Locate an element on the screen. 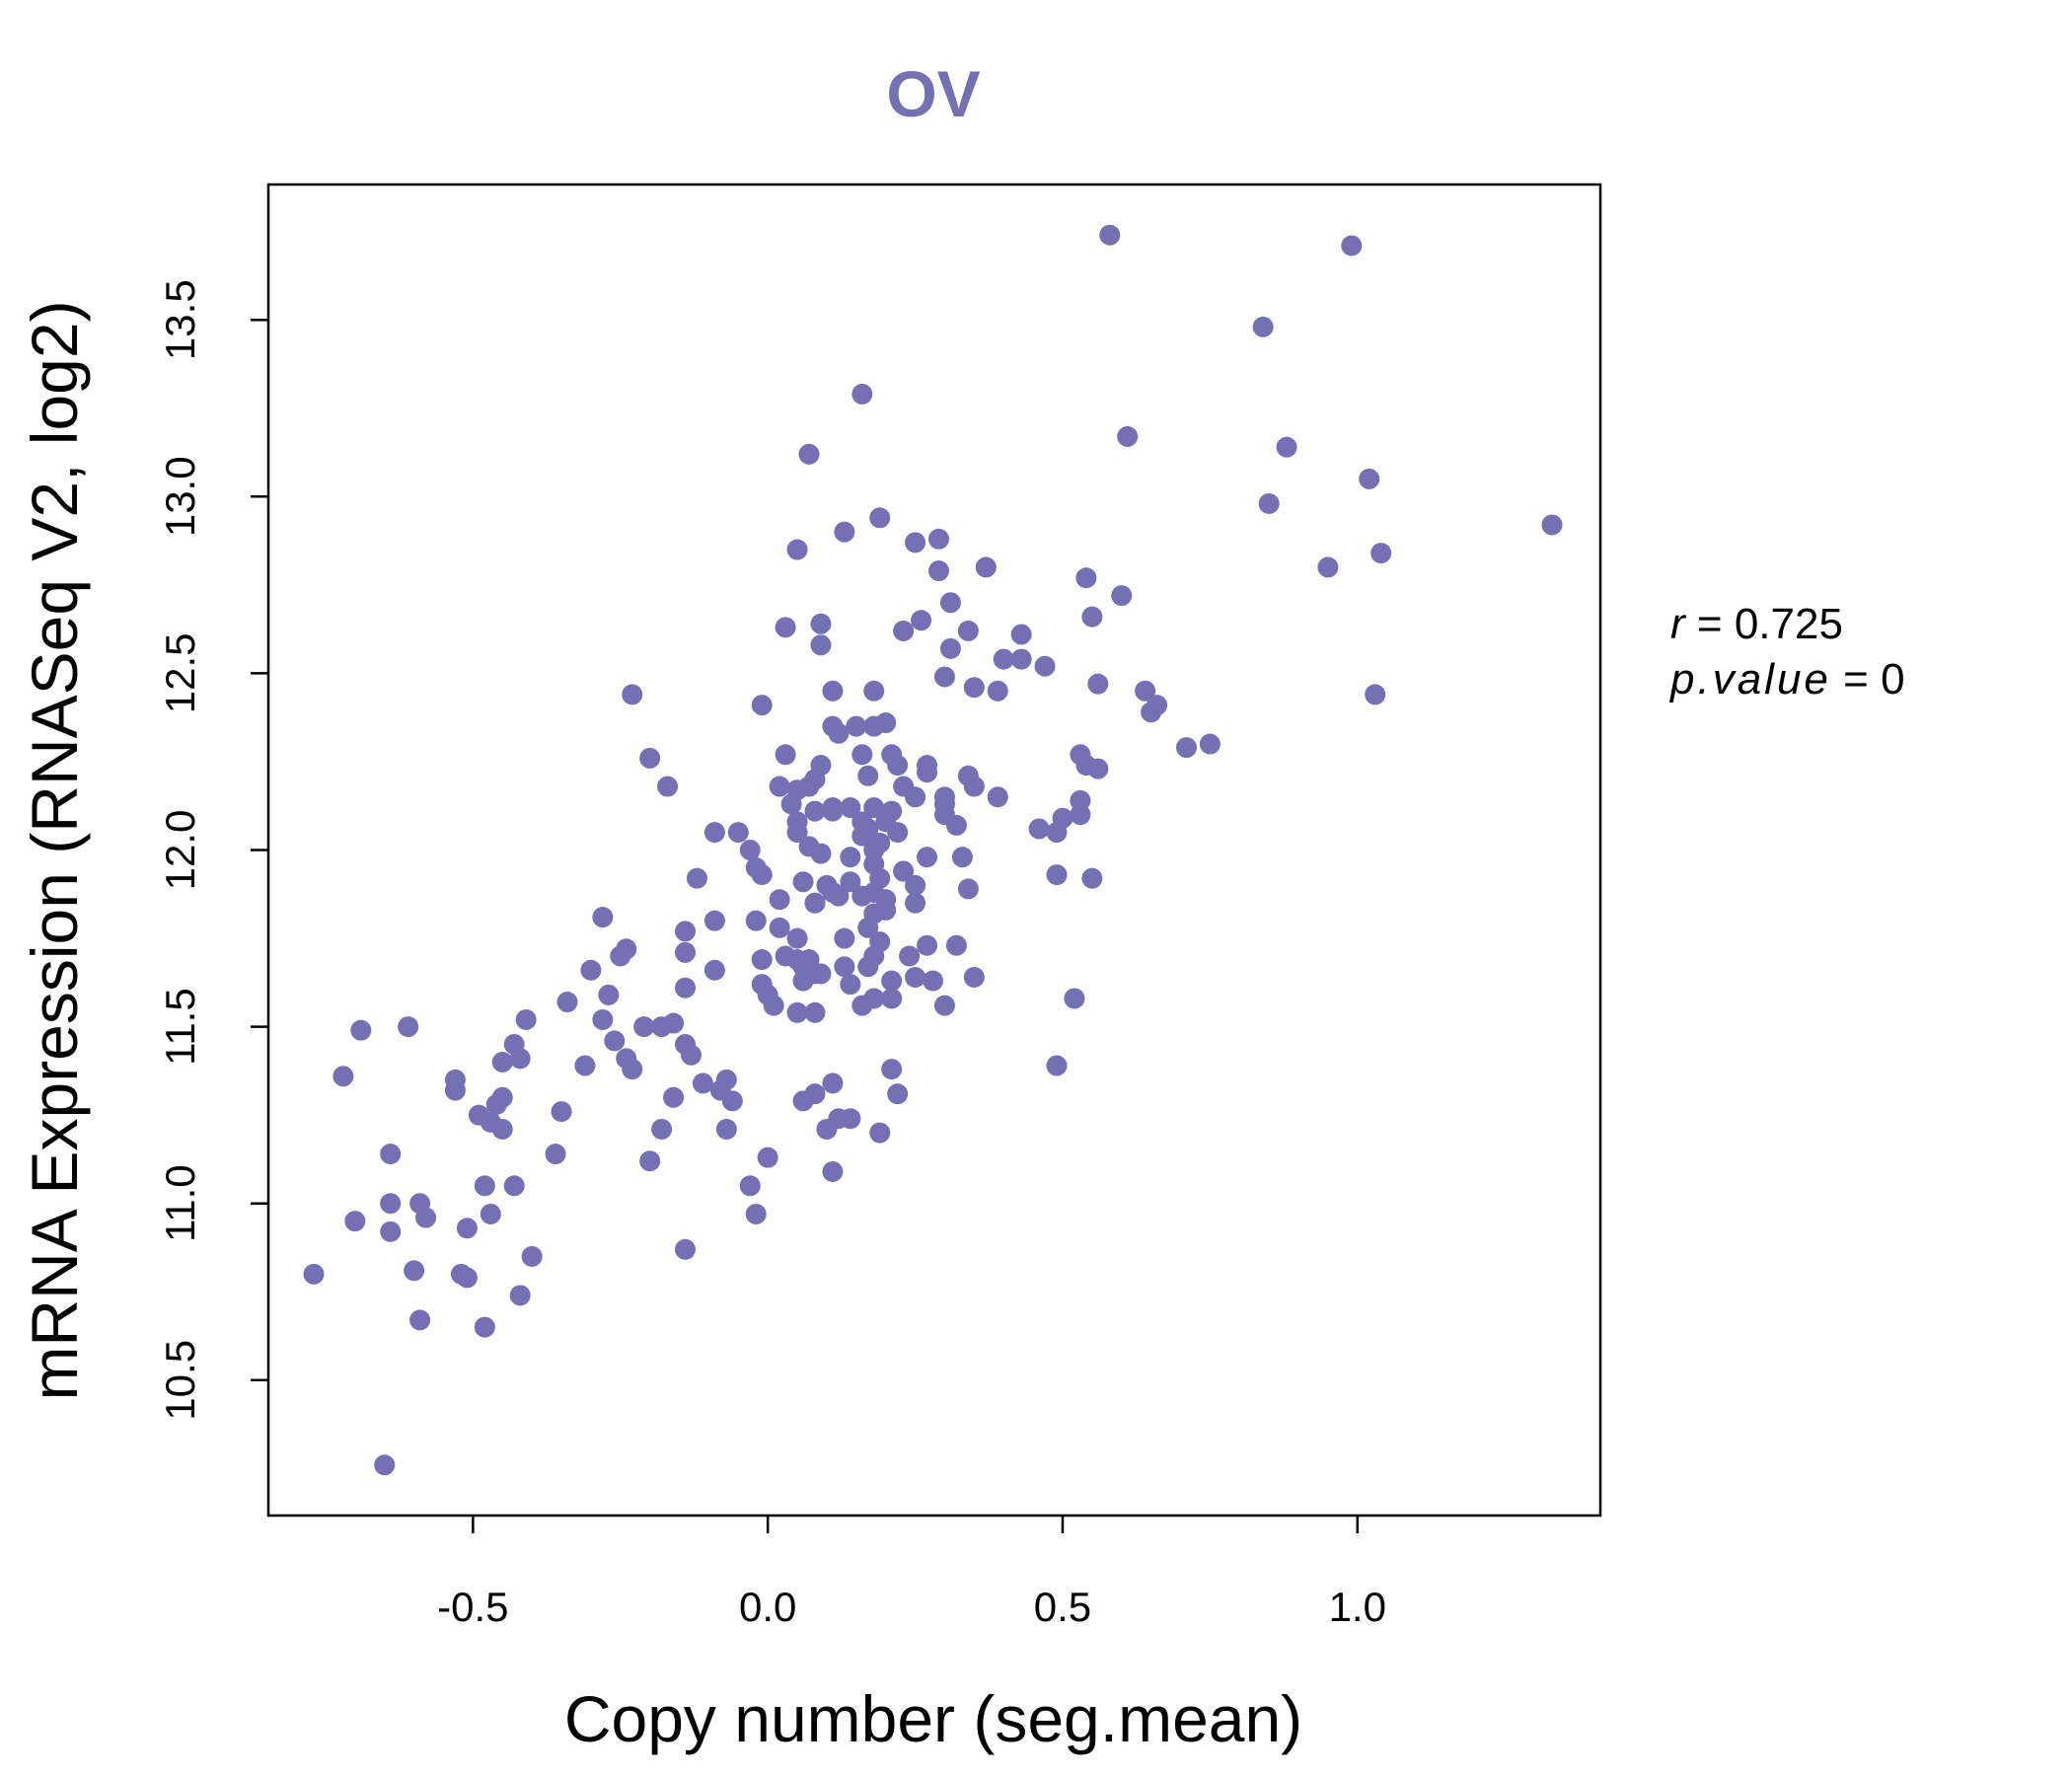 The image size is (2072, 1776). x-tick-label: 0.5 is located at coordinates (1062, 1607).